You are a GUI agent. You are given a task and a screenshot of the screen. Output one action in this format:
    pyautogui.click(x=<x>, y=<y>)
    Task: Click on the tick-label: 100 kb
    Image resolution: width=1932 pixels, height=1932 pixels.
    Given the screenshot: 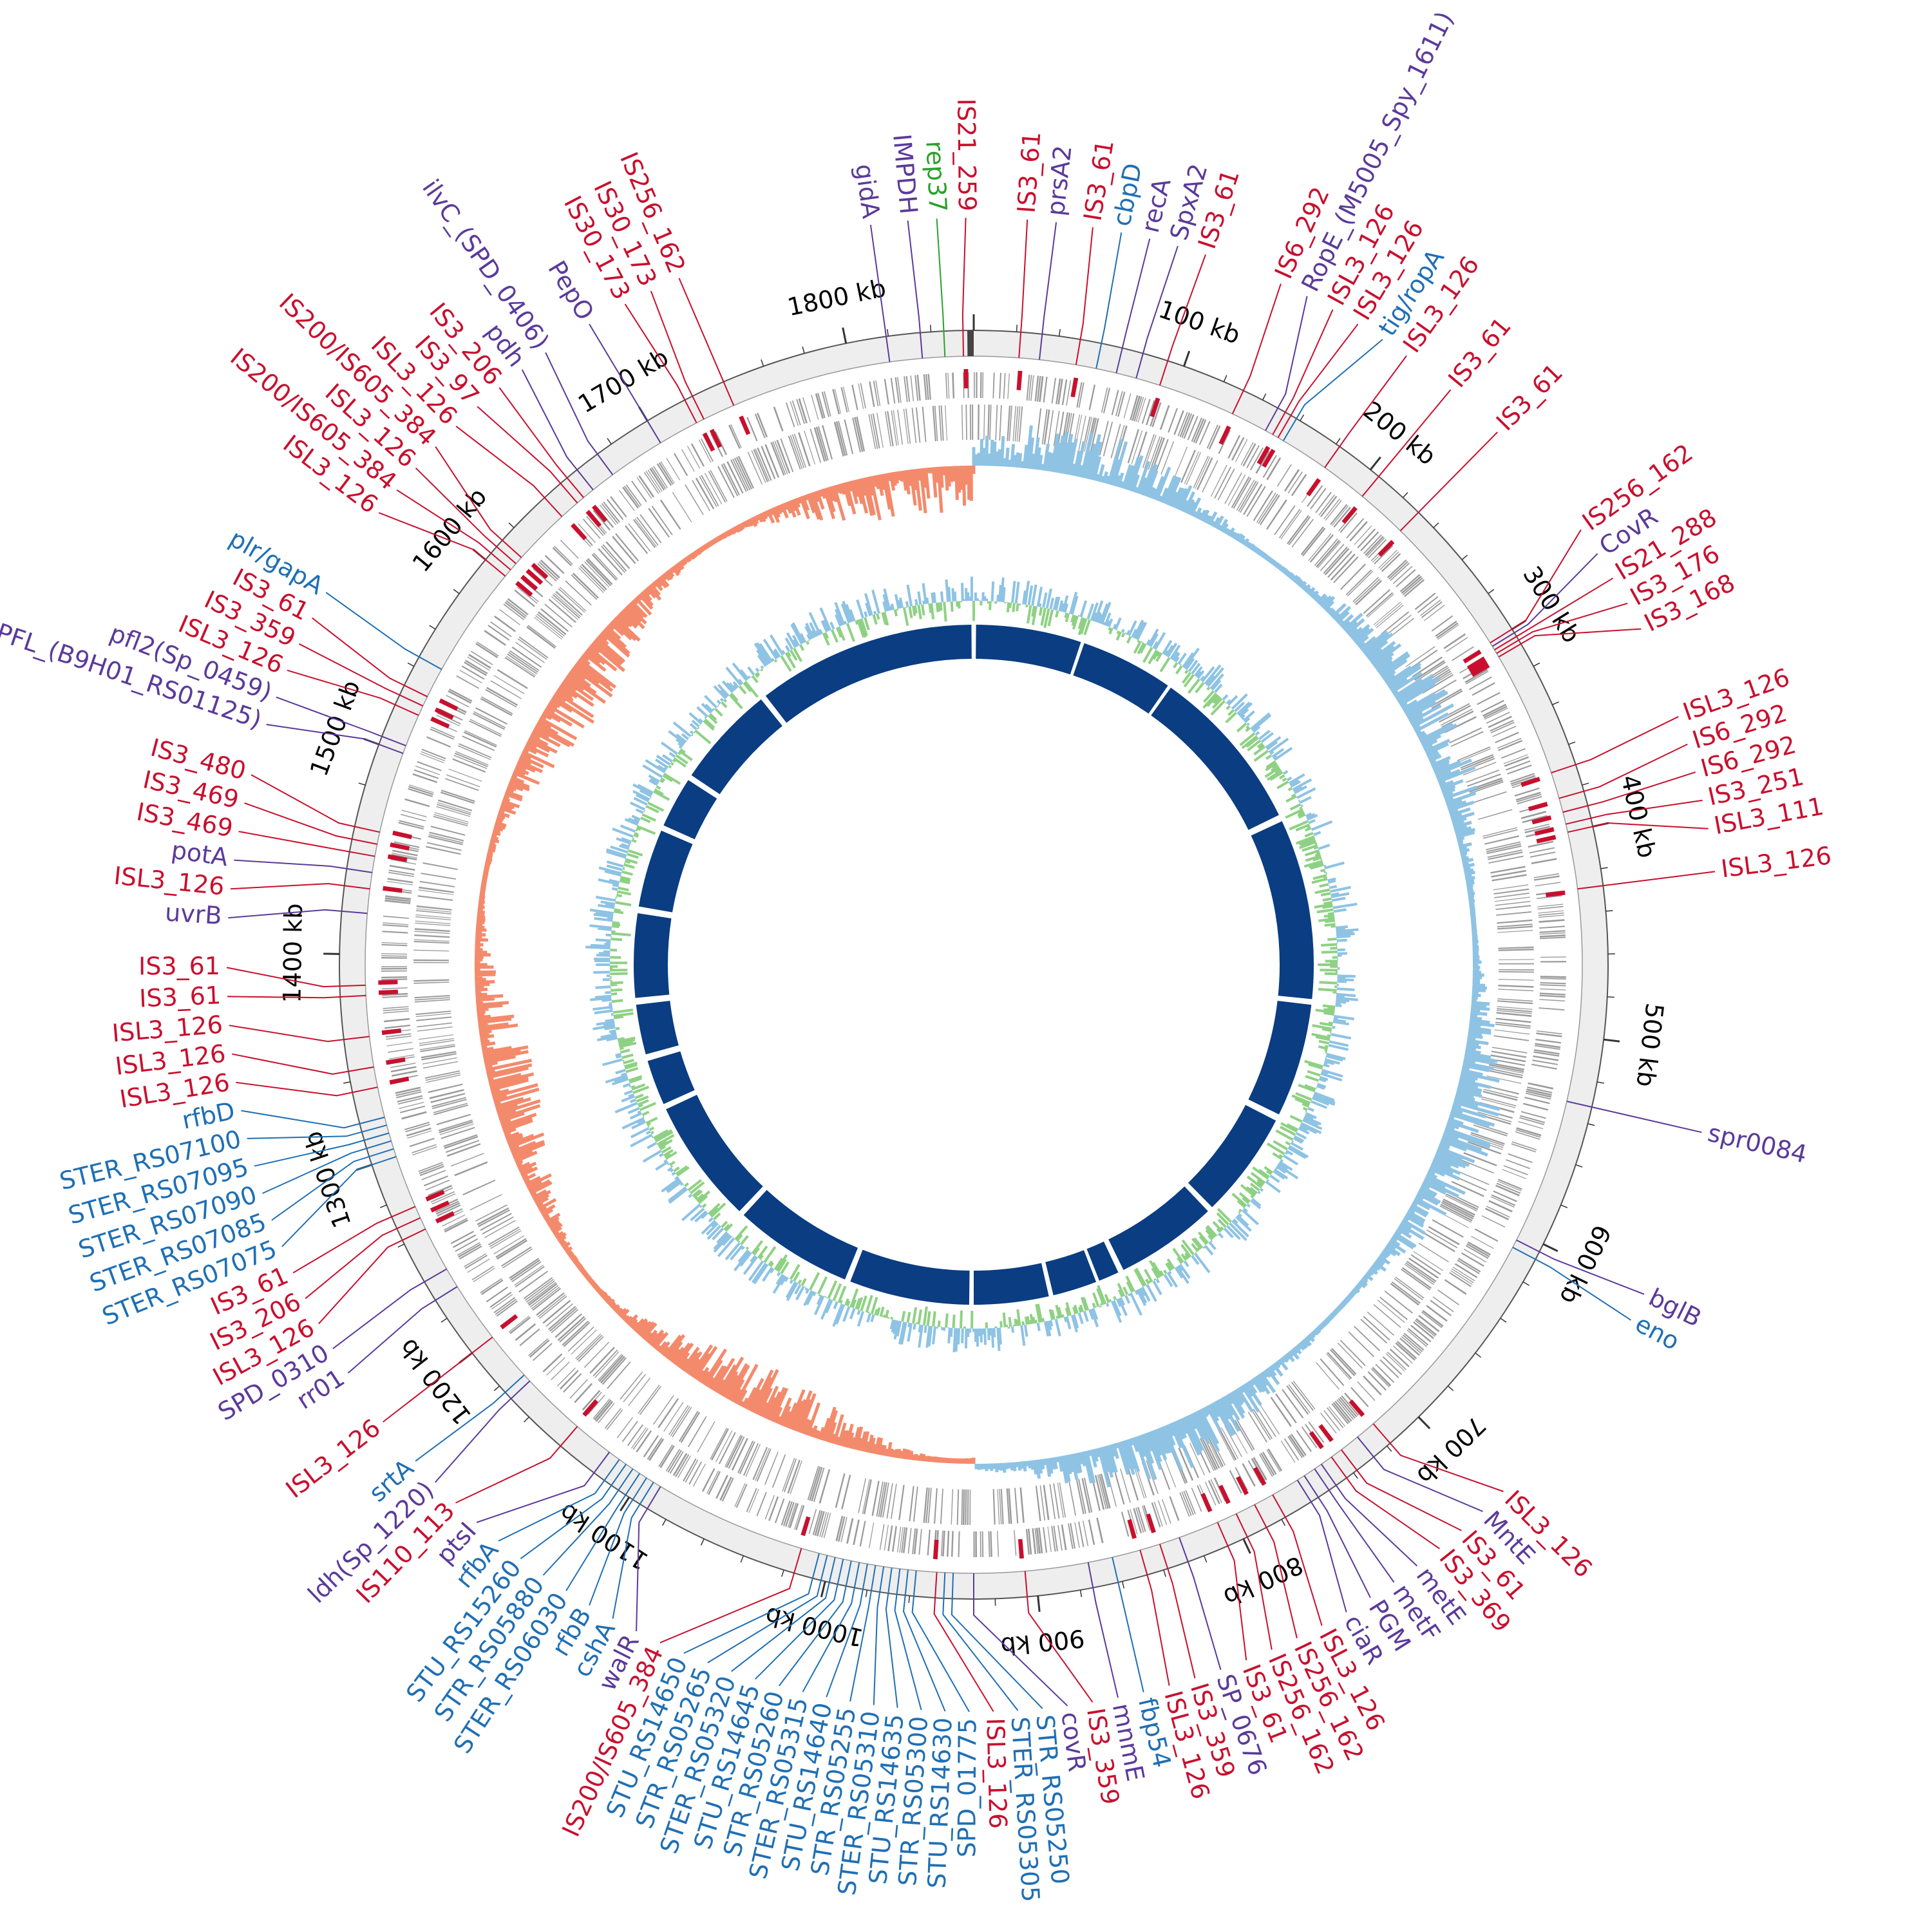 What is the action you would take?
    pyautogui.click(x=1199, y=322)
    